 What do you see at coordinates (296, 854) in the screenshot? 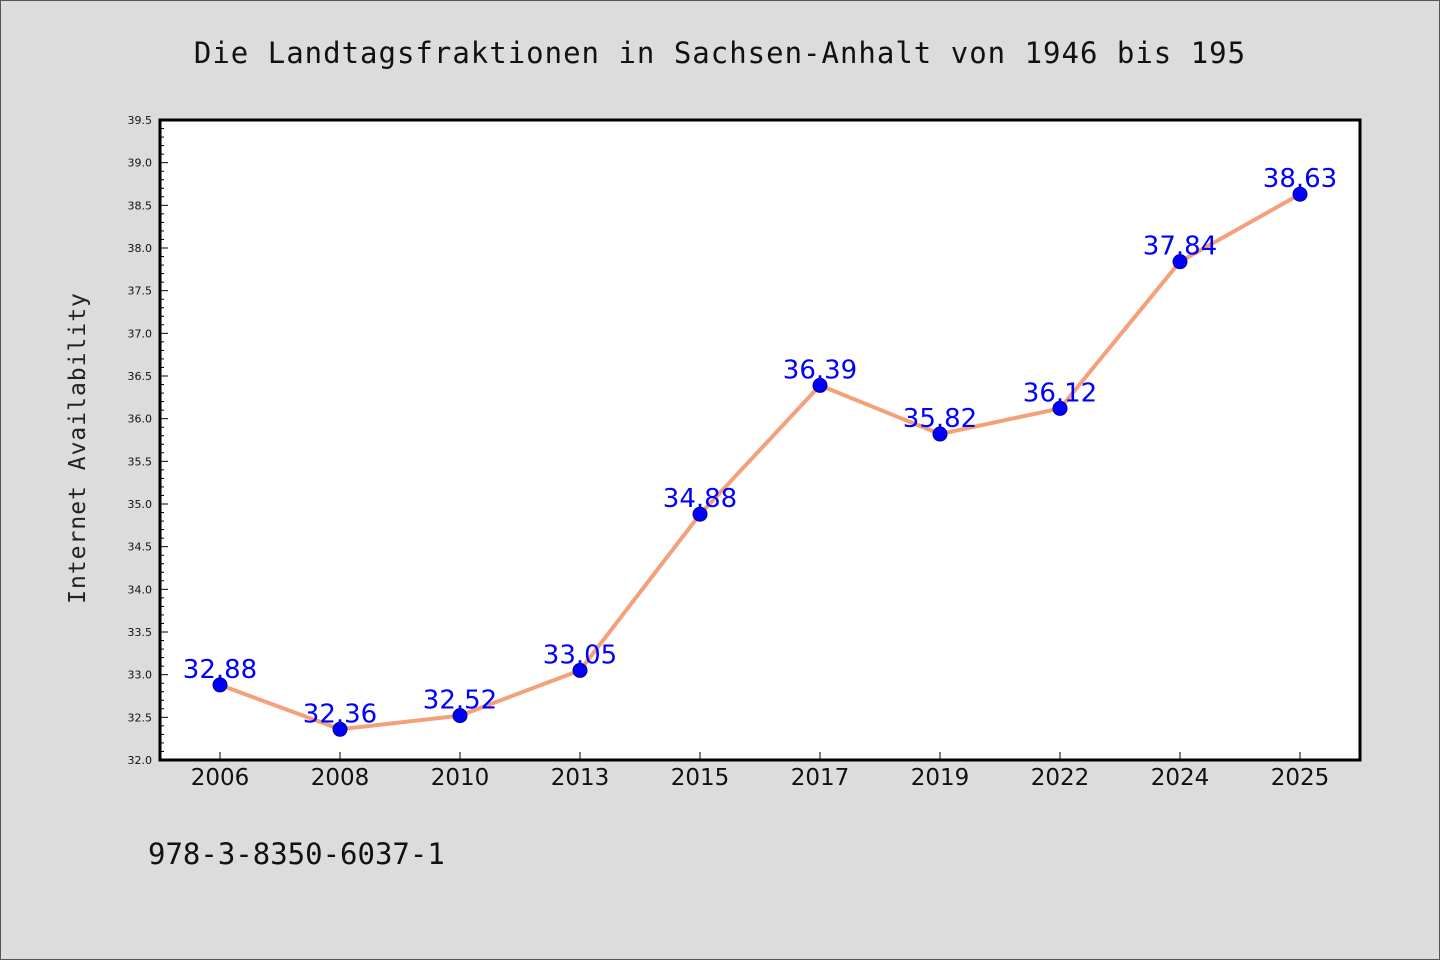
I see `footer-isbn: 978-3-8350-6037-1` at bounding box center [296, 854].